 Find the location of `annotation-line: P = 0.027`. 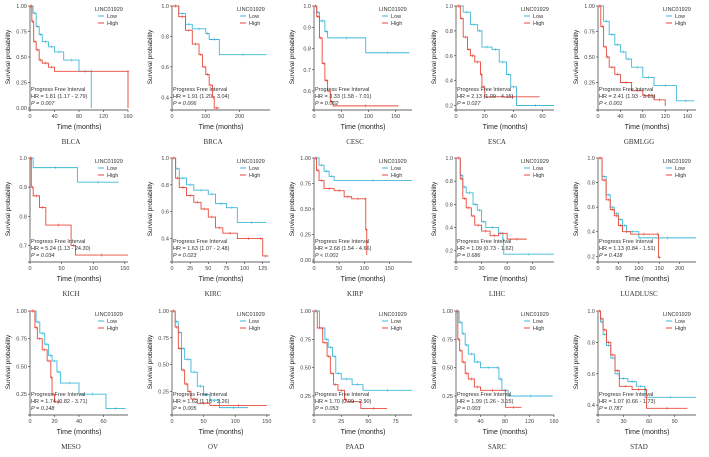

annotation-line: P = 0.027 is located at coordinates (469, 104).